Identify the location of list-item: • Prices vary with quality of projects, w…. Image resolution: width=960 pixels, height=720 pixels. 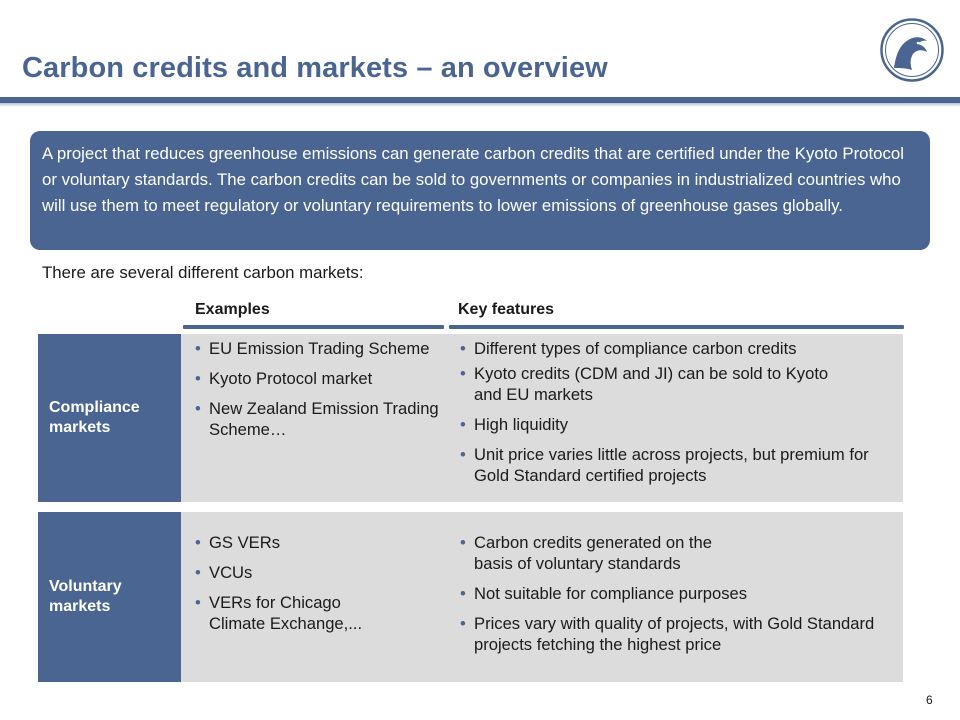
(667, 634).